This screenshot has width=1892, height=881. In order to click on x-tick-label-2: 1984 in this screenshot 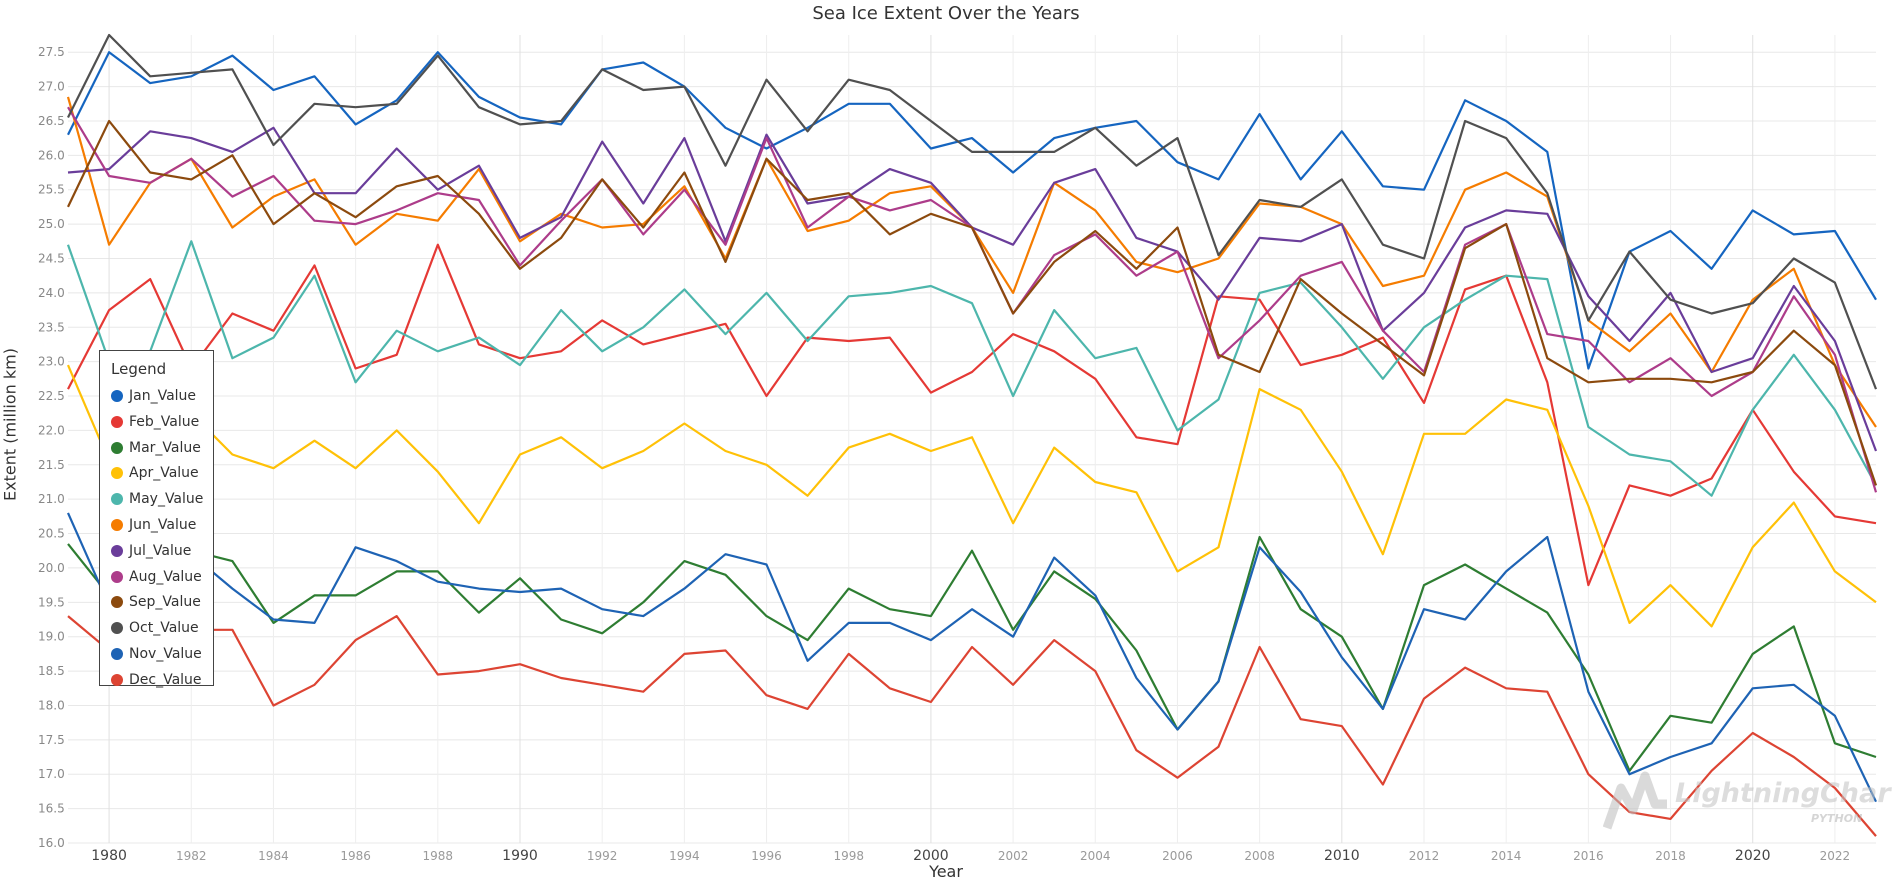, I will do `click(273, 856)`.